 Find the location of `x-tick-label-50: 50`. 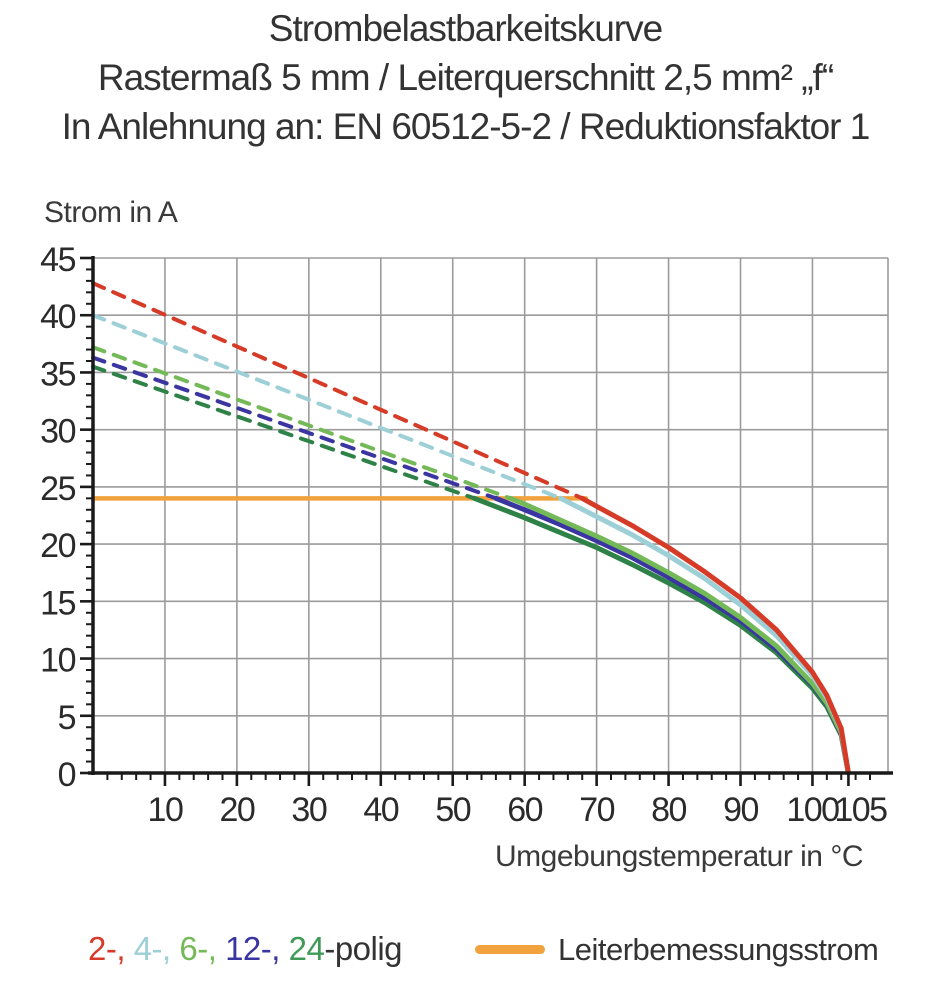

x-tick-label-50: 50 is located at coordinates (452, 810).